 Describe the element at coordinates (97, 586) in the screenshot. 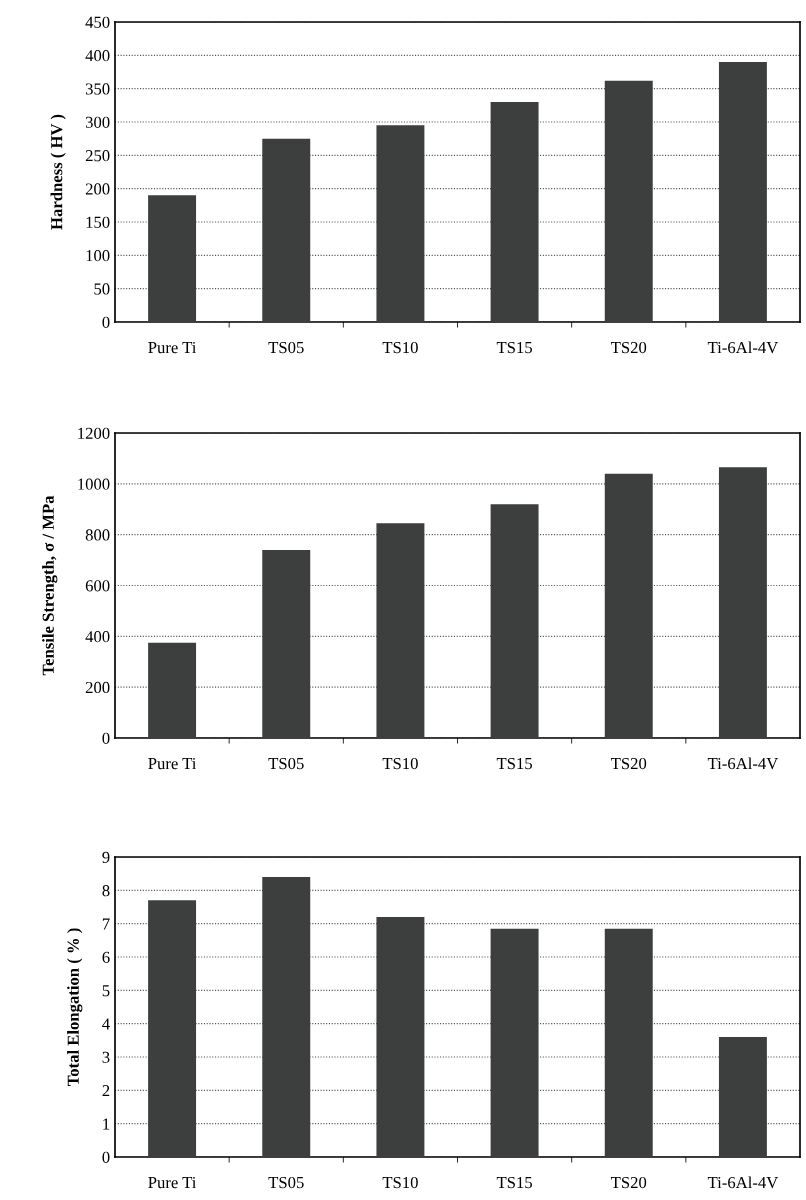

I see `y-tick-label: 600` at that location.